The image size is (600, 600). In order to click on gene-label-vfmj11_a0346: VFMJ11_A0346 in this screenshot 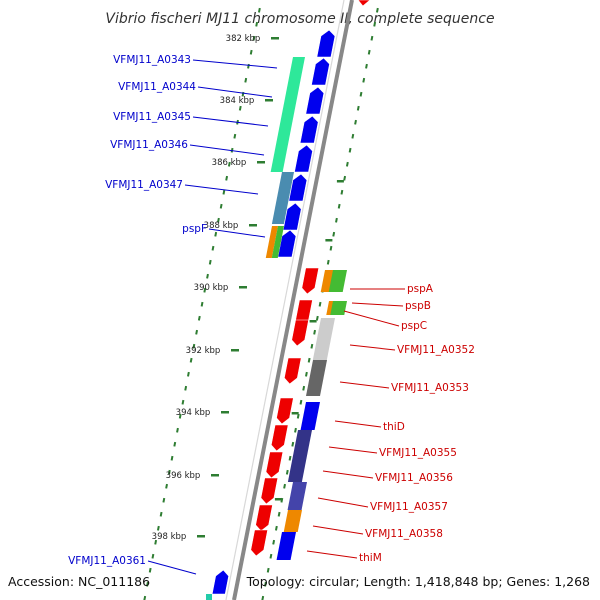, I will do `click(149, 145)`.